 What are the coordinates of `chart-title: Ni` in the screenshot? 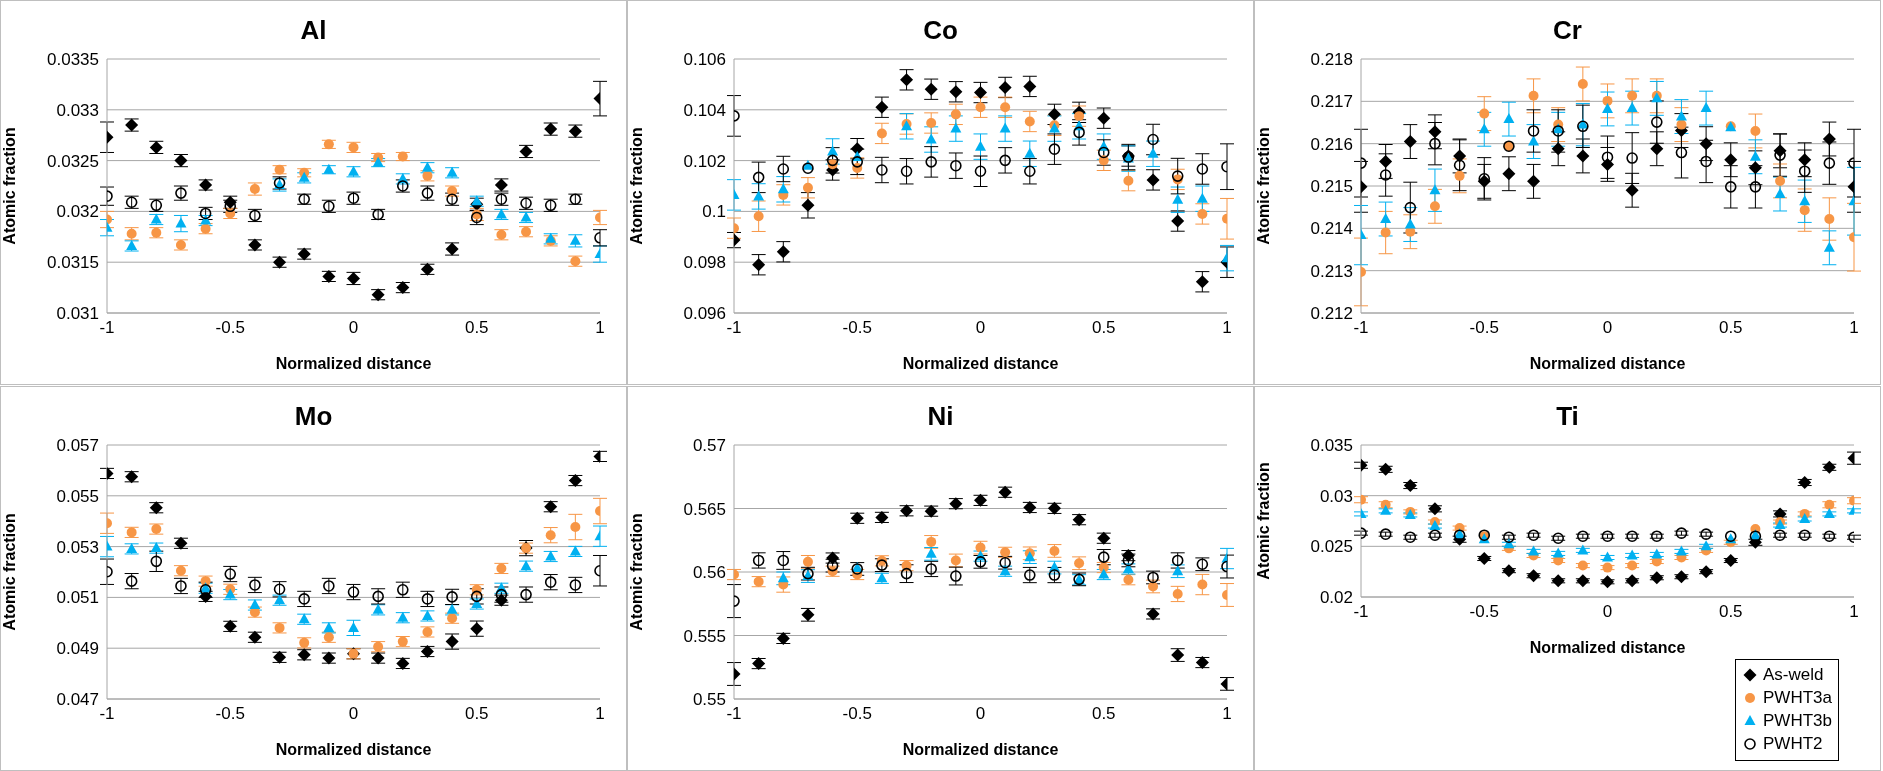 It's located at (940, 416).